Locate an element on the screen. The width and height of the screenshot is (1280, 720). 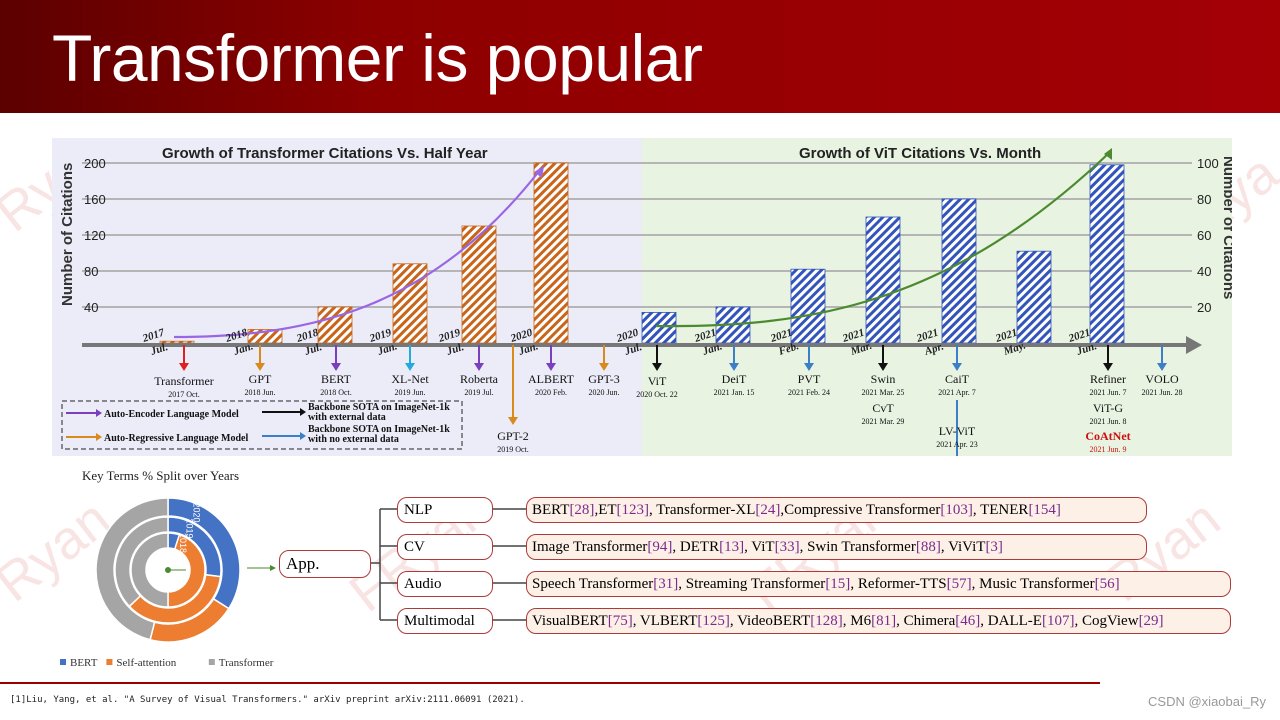
footer-divider is located at coordinates (550, 683).